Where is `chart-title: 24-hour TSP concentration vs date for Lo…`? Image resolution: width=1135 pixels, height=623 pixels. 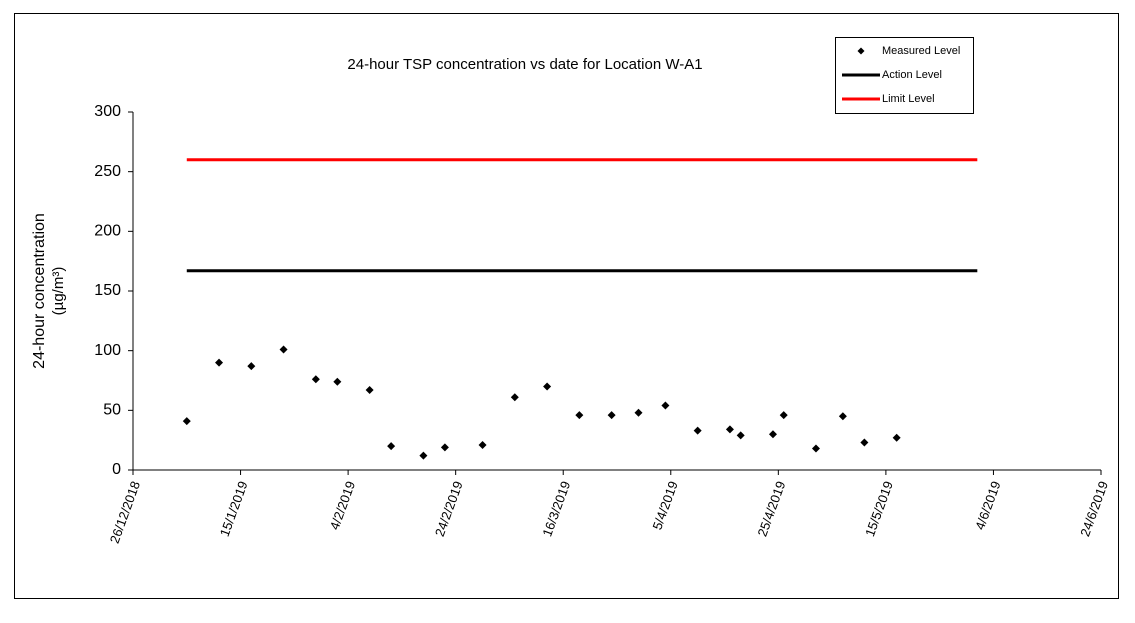
chart-title: 24-hour TSP concentration vs date for Lo… is located at coordinates (524, 64).